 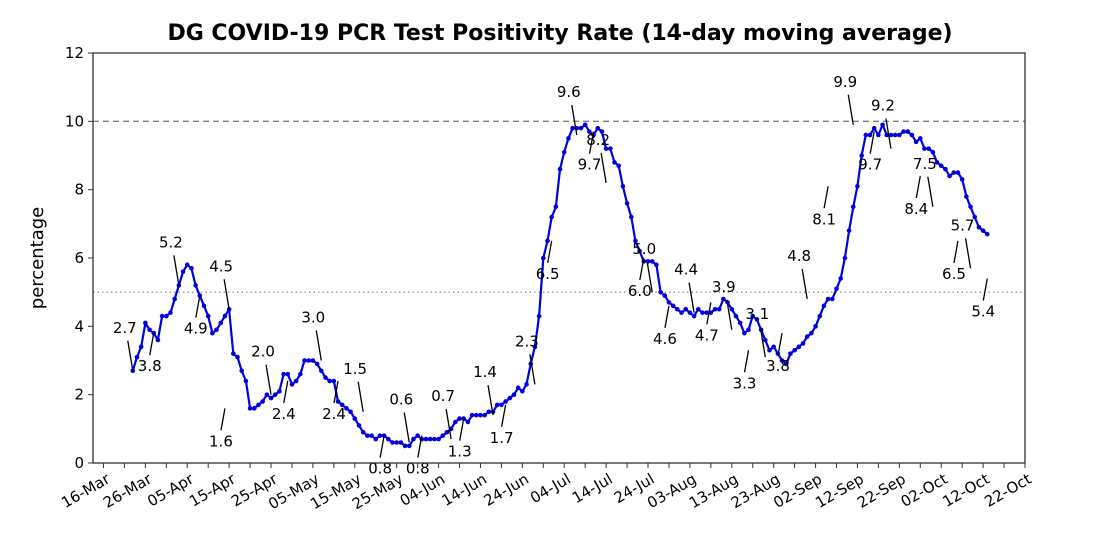 I want to click on annotation-label: 1.6, so click(x=221, y=441).